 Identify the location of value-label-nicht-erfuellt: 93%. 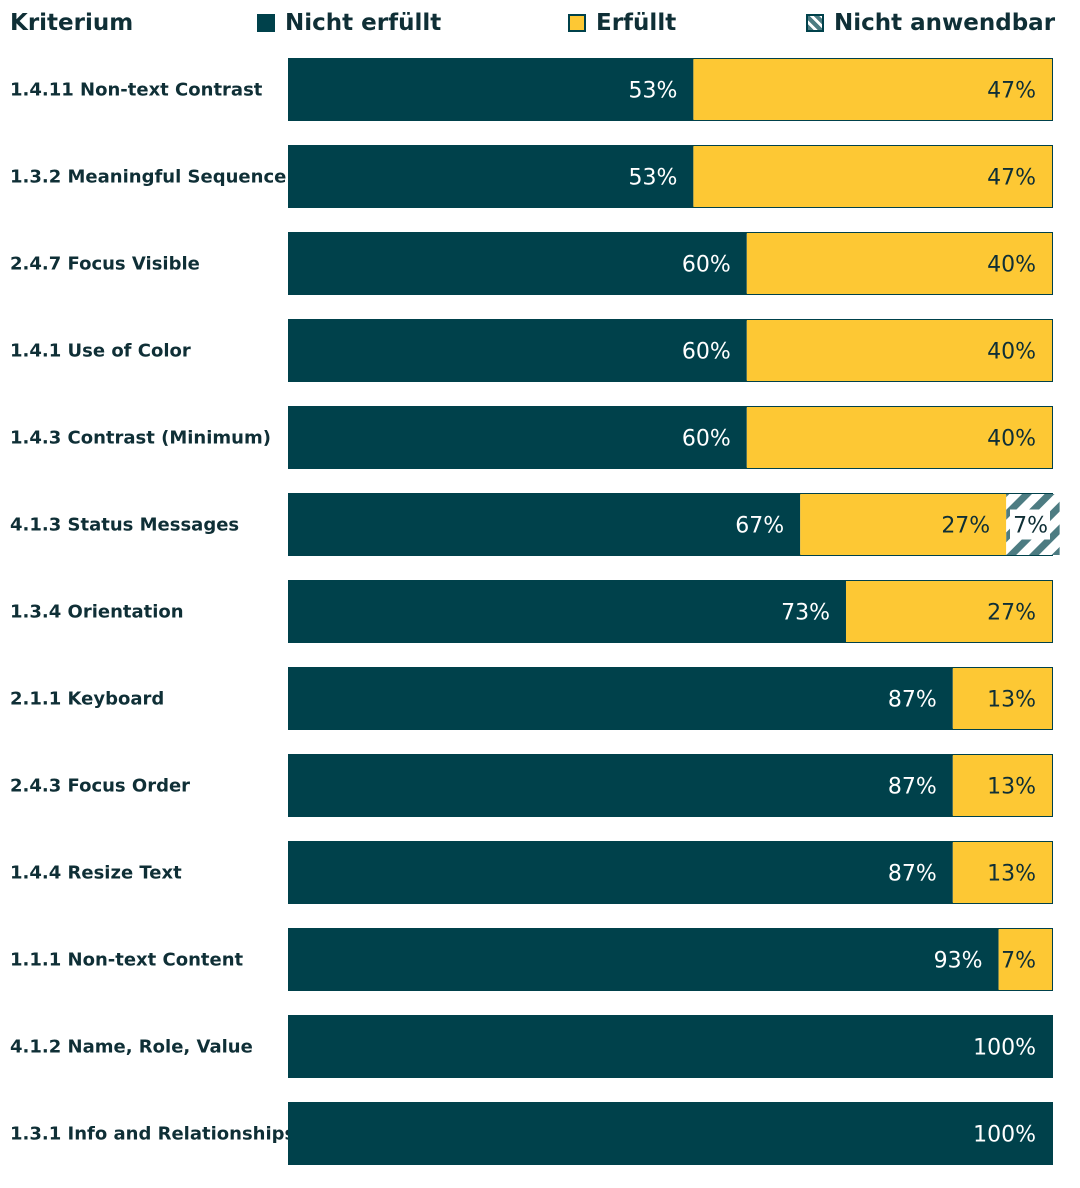
(958, 961).